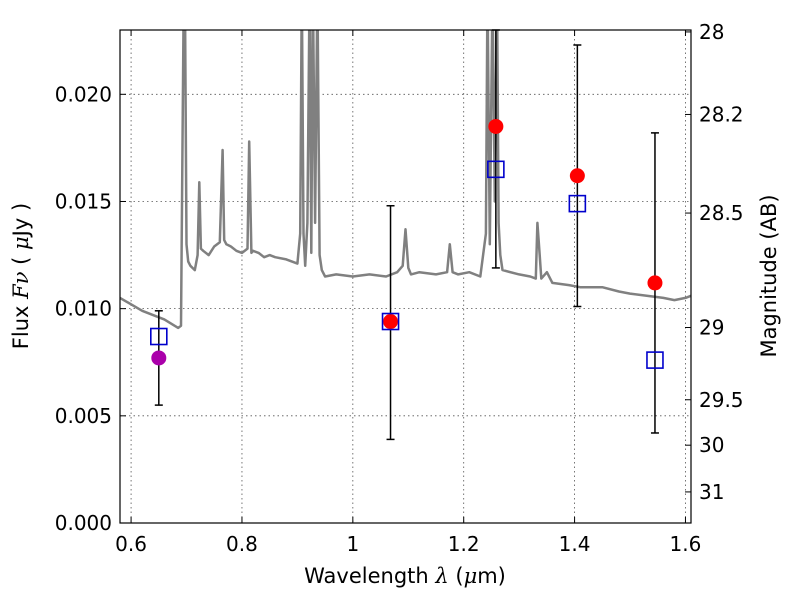 The width and height of the screenshot is (800, 600). What do you see at coordinates (711, 492) in the screenshot?
I see `y2-tick-label: 31` at bounding box center [711, 492].